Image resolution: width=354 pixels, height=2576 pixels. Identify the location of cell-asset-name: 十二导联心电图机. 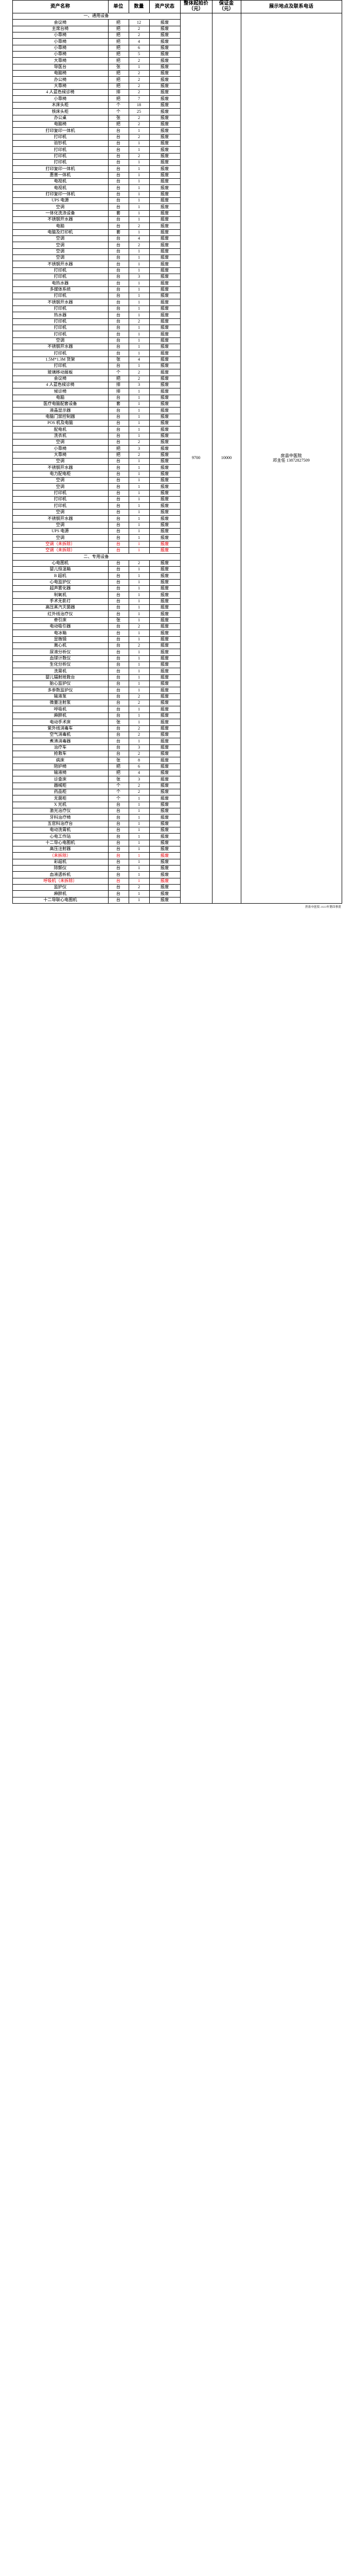
(61, 900).